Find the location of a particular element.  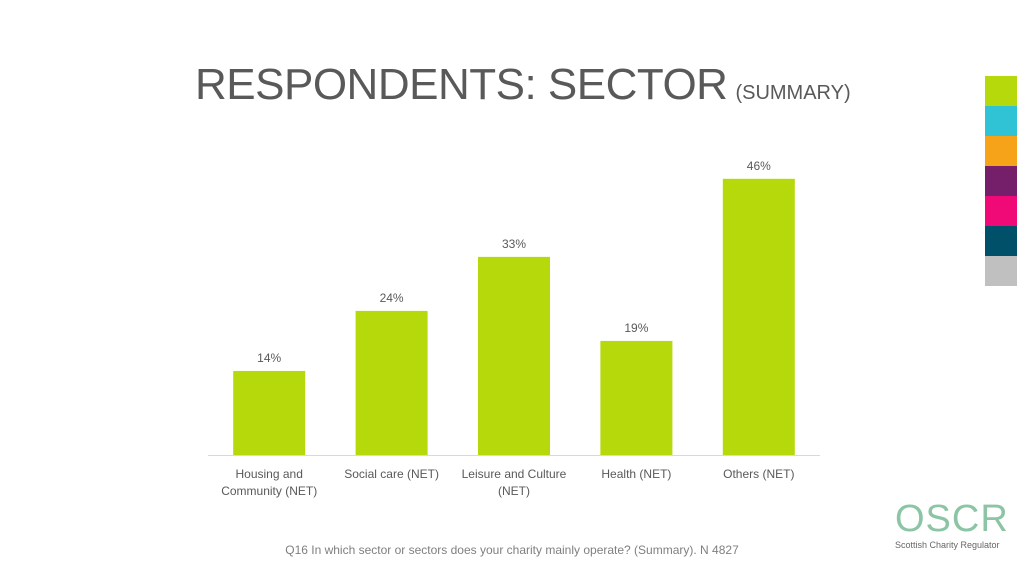

logo-tagline: Scottish Charity Regulator is located at coordinates (947, 545).